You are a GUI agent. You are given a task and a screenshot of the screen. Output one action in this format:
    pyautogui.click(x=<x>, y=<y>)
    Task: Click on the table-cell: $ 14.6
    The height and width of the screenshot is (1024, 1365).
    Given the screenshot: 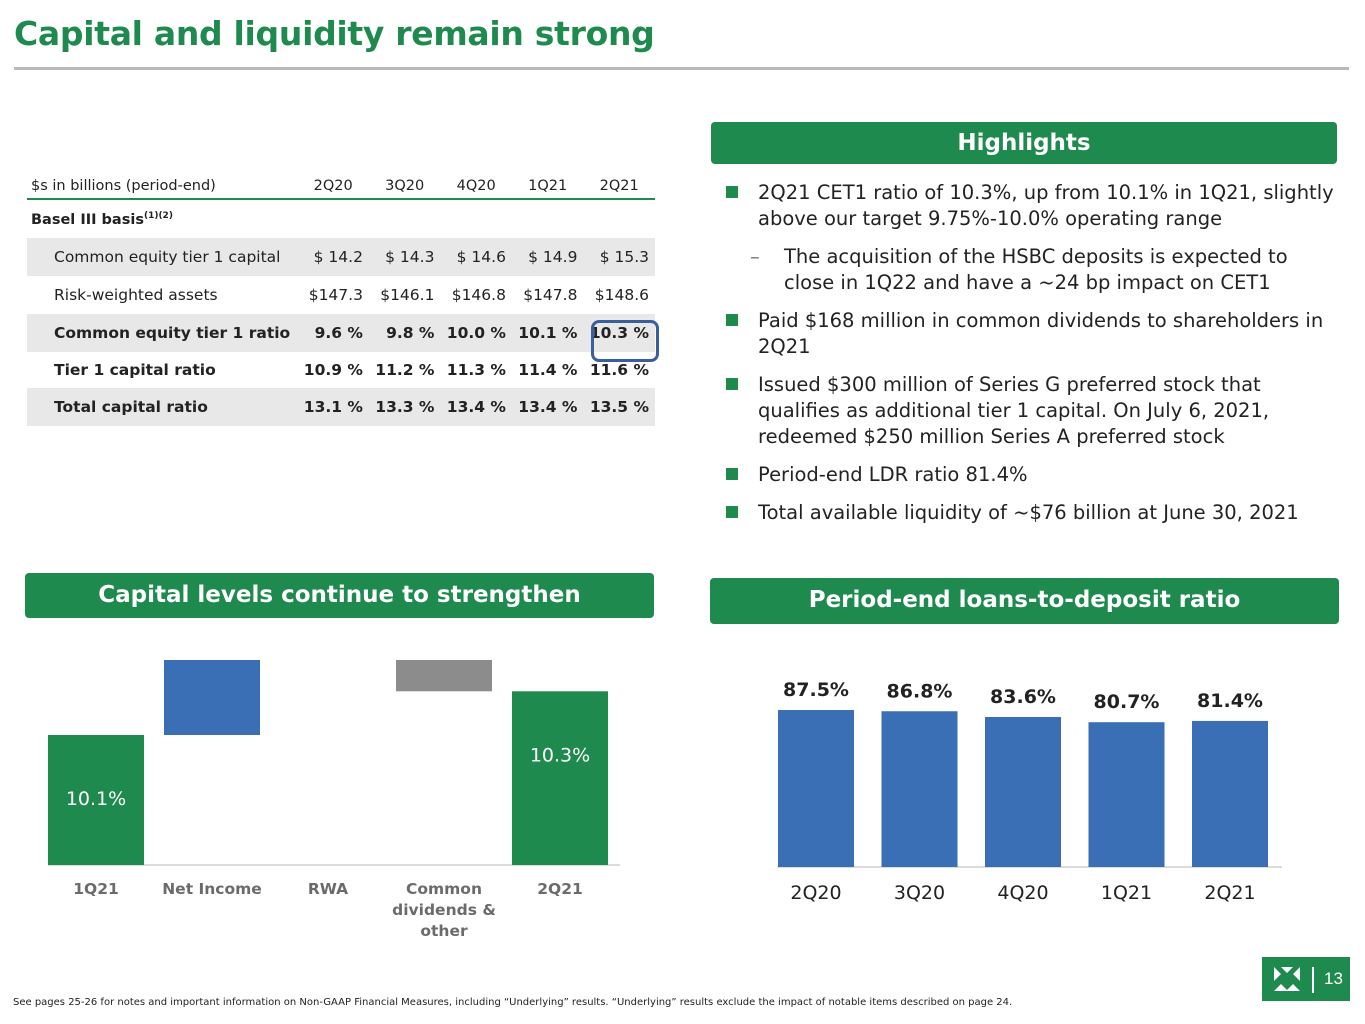 What is the action you would take?
    pyautogui.click(x=476, y=257)
    